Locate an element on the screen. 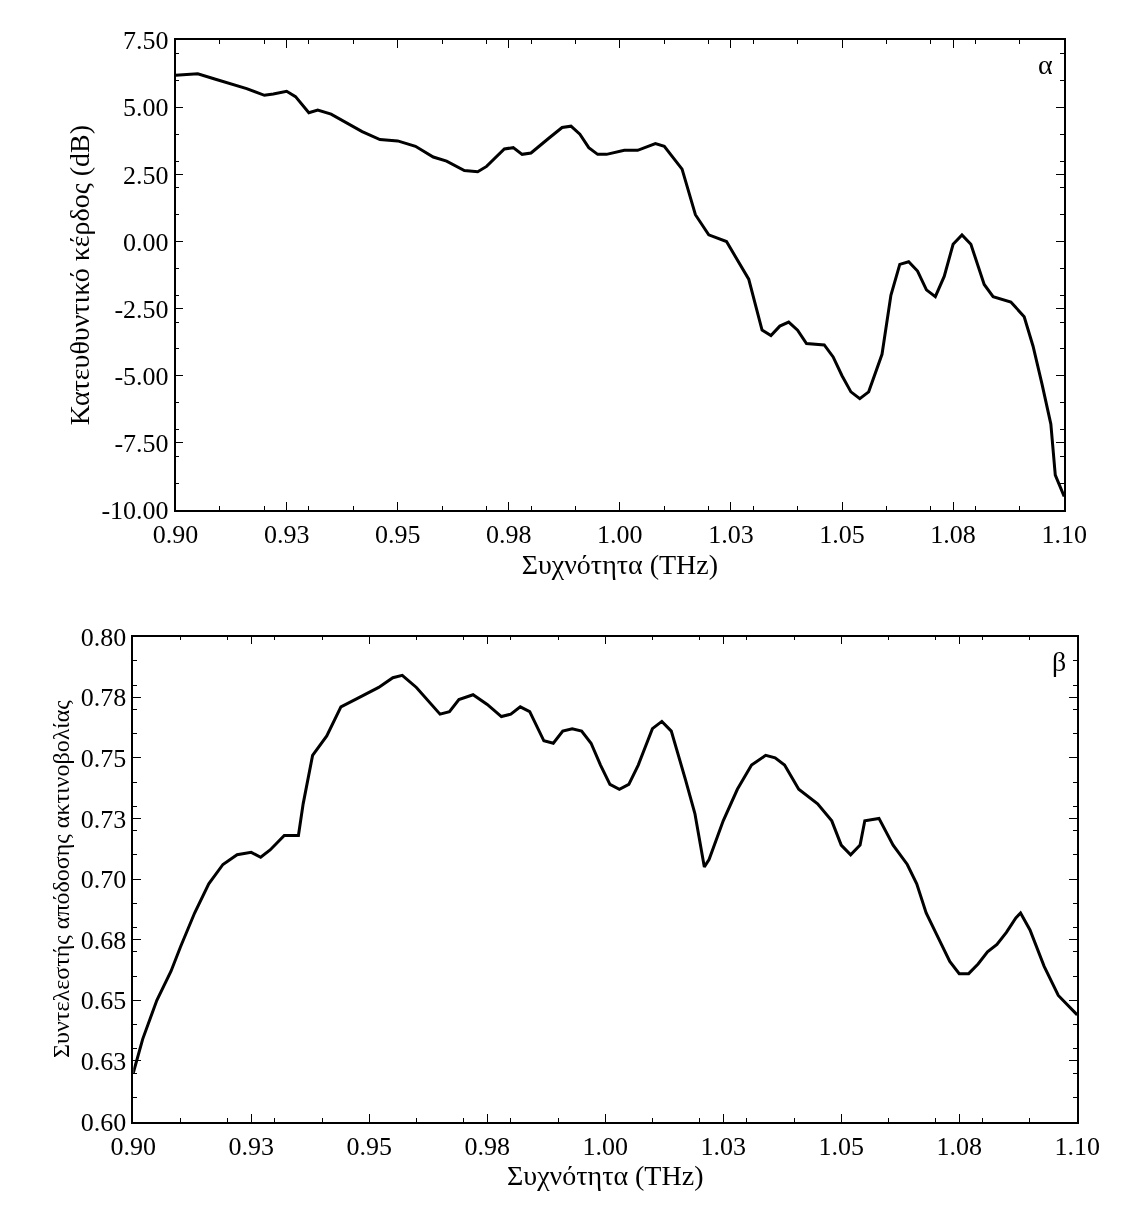  y-tick-label: -5.00 is located at coordinates (141, 376).